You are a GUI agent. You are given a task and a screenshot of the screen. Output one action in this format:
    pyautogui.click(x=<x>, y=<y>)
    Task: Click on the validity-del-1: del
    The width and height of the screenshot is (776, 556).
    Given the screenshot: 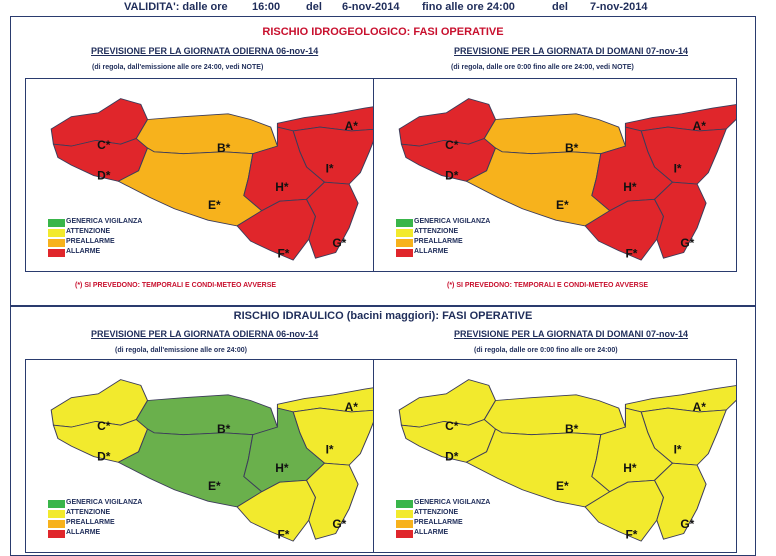 What is the action you would take?
    pyautogui.click(x=314, y=7)
    